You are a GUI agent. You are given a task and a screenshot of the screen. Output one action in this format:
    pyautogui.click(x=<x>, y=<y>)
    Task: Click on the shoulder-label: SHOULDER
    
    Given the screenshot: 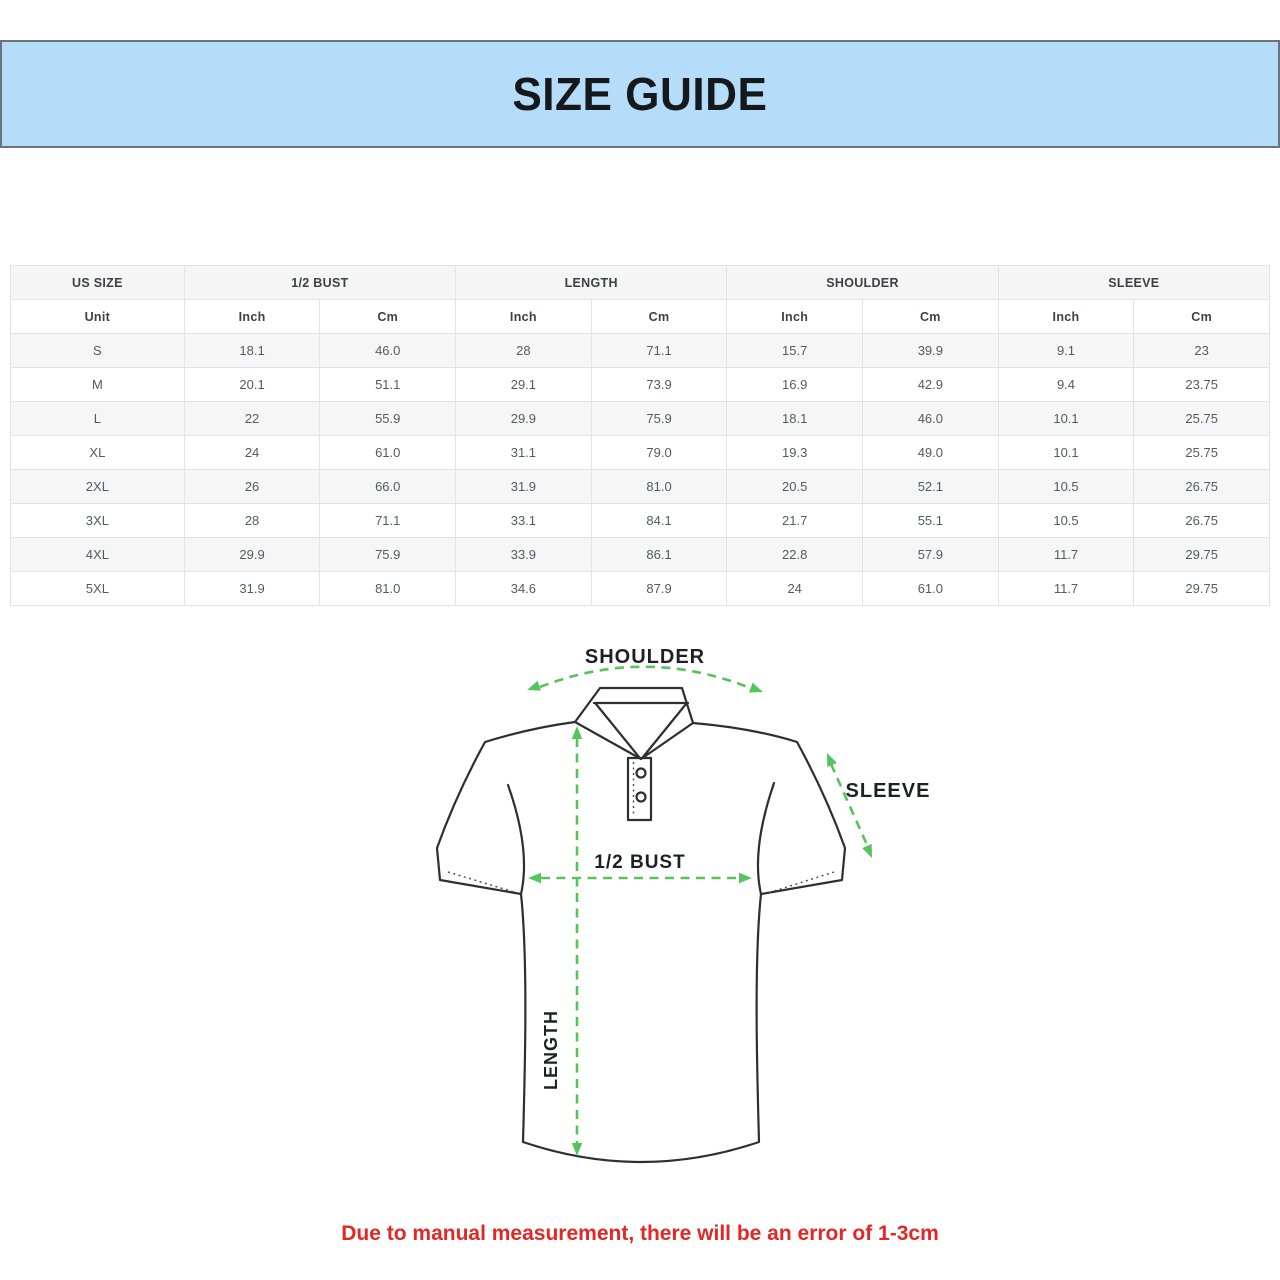 What is the action you would take?
    pyautogui.click(x=645, y=657)
    